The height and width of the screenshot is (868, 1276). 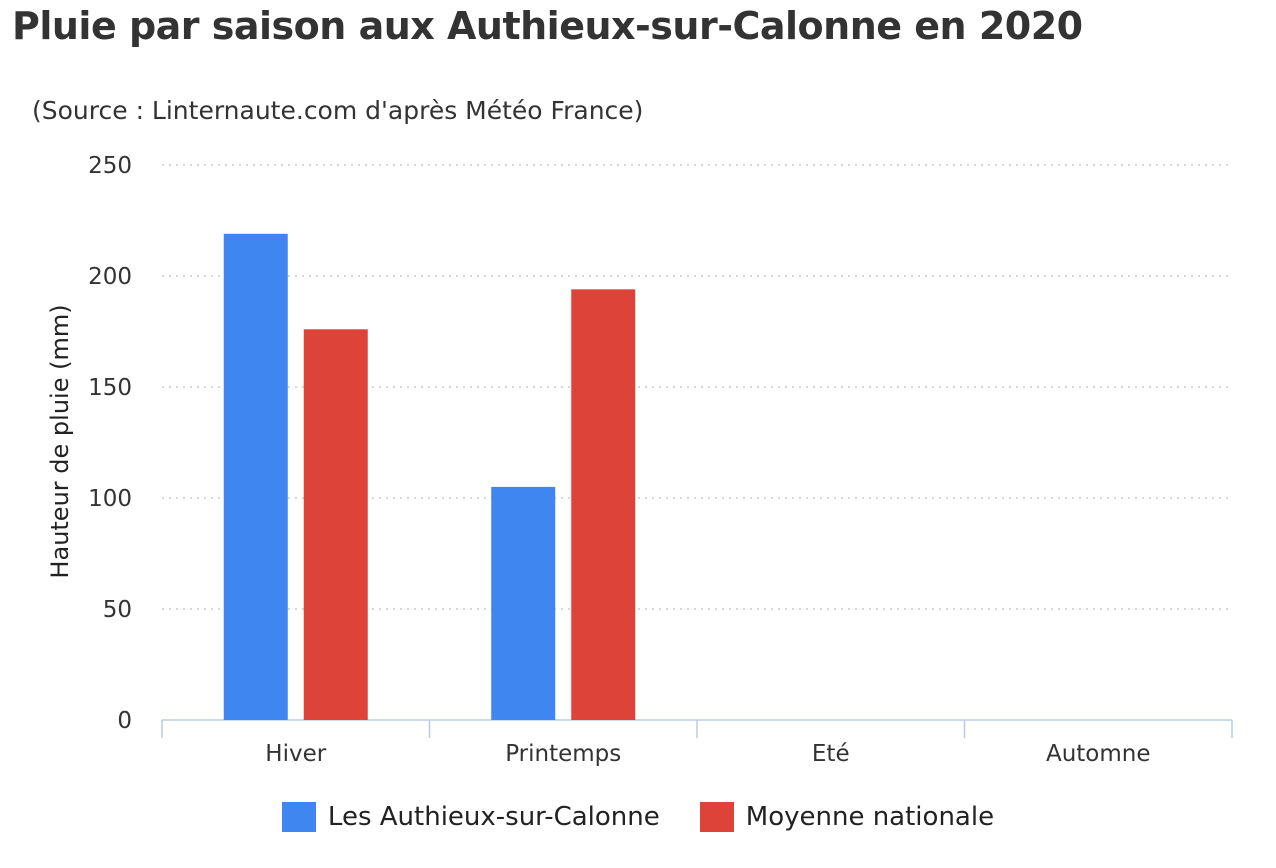 What do you see at coordinates (1098, 754) in the screenshot?
I see `x-tick-label-automne: Automne` at bounding box center [1098, 754].